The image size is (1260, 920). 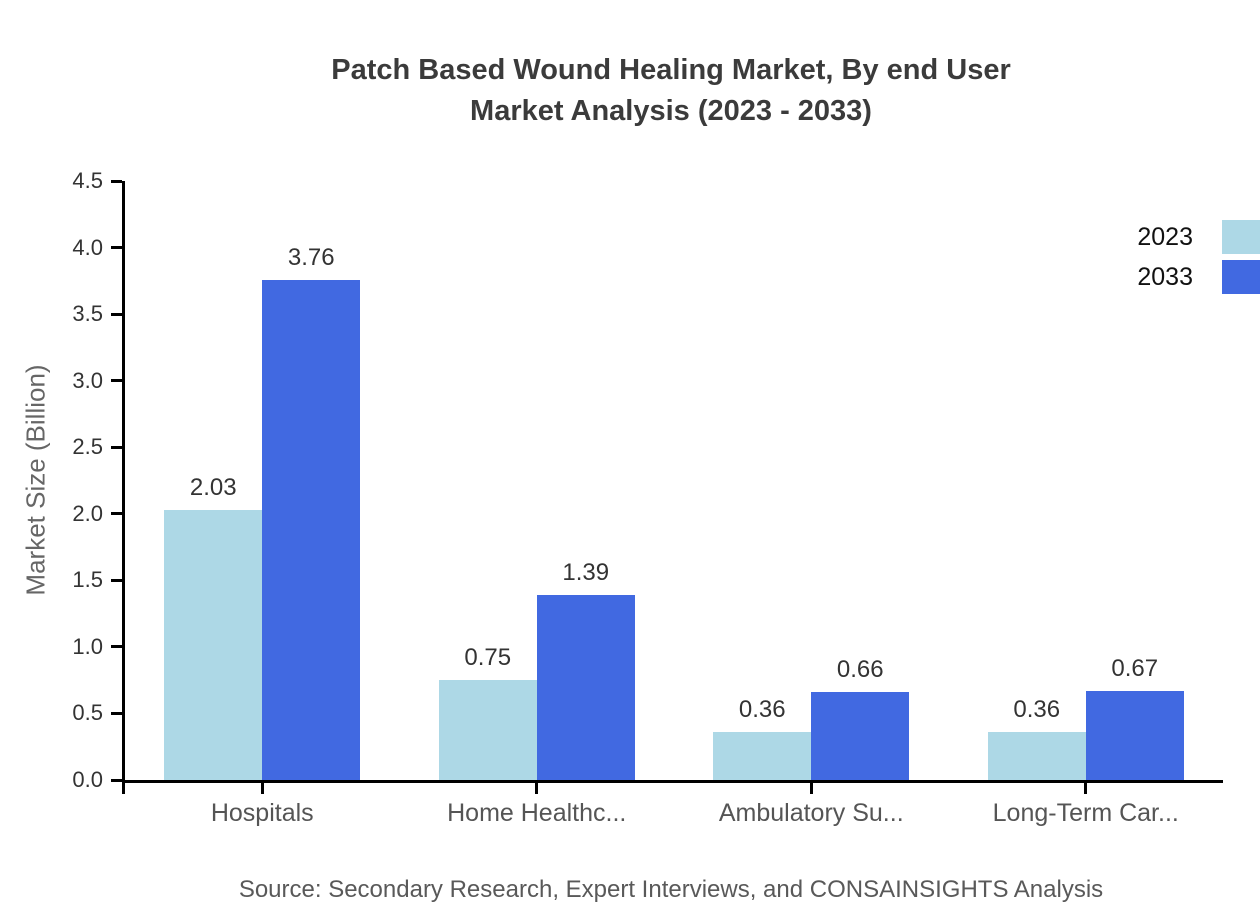 What do you see at coordinates (311, 257) in the screenshot?
I see `bar-value-label: 3.76` at bounding box center [311, 257].